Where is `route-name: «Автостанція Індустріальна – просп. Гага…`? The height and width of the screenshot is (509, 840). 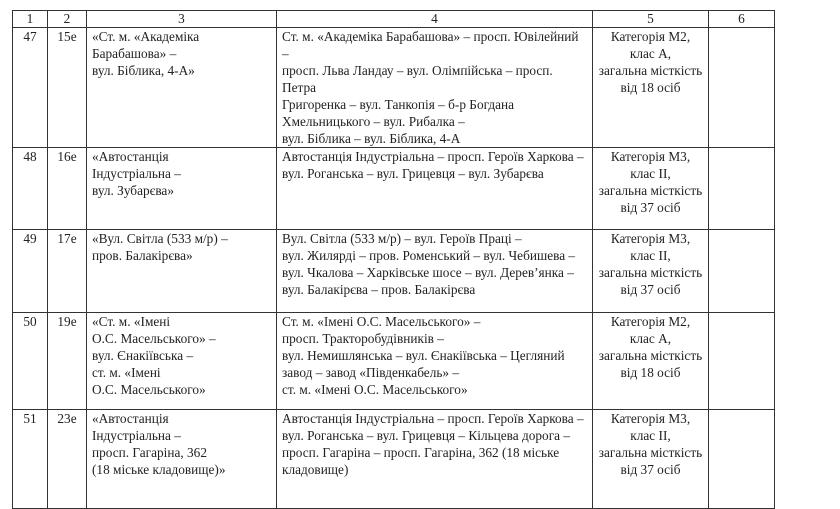 route-name: «Автостанція Індустріальна – просп. Гага… is located at coordinates (181, 459).